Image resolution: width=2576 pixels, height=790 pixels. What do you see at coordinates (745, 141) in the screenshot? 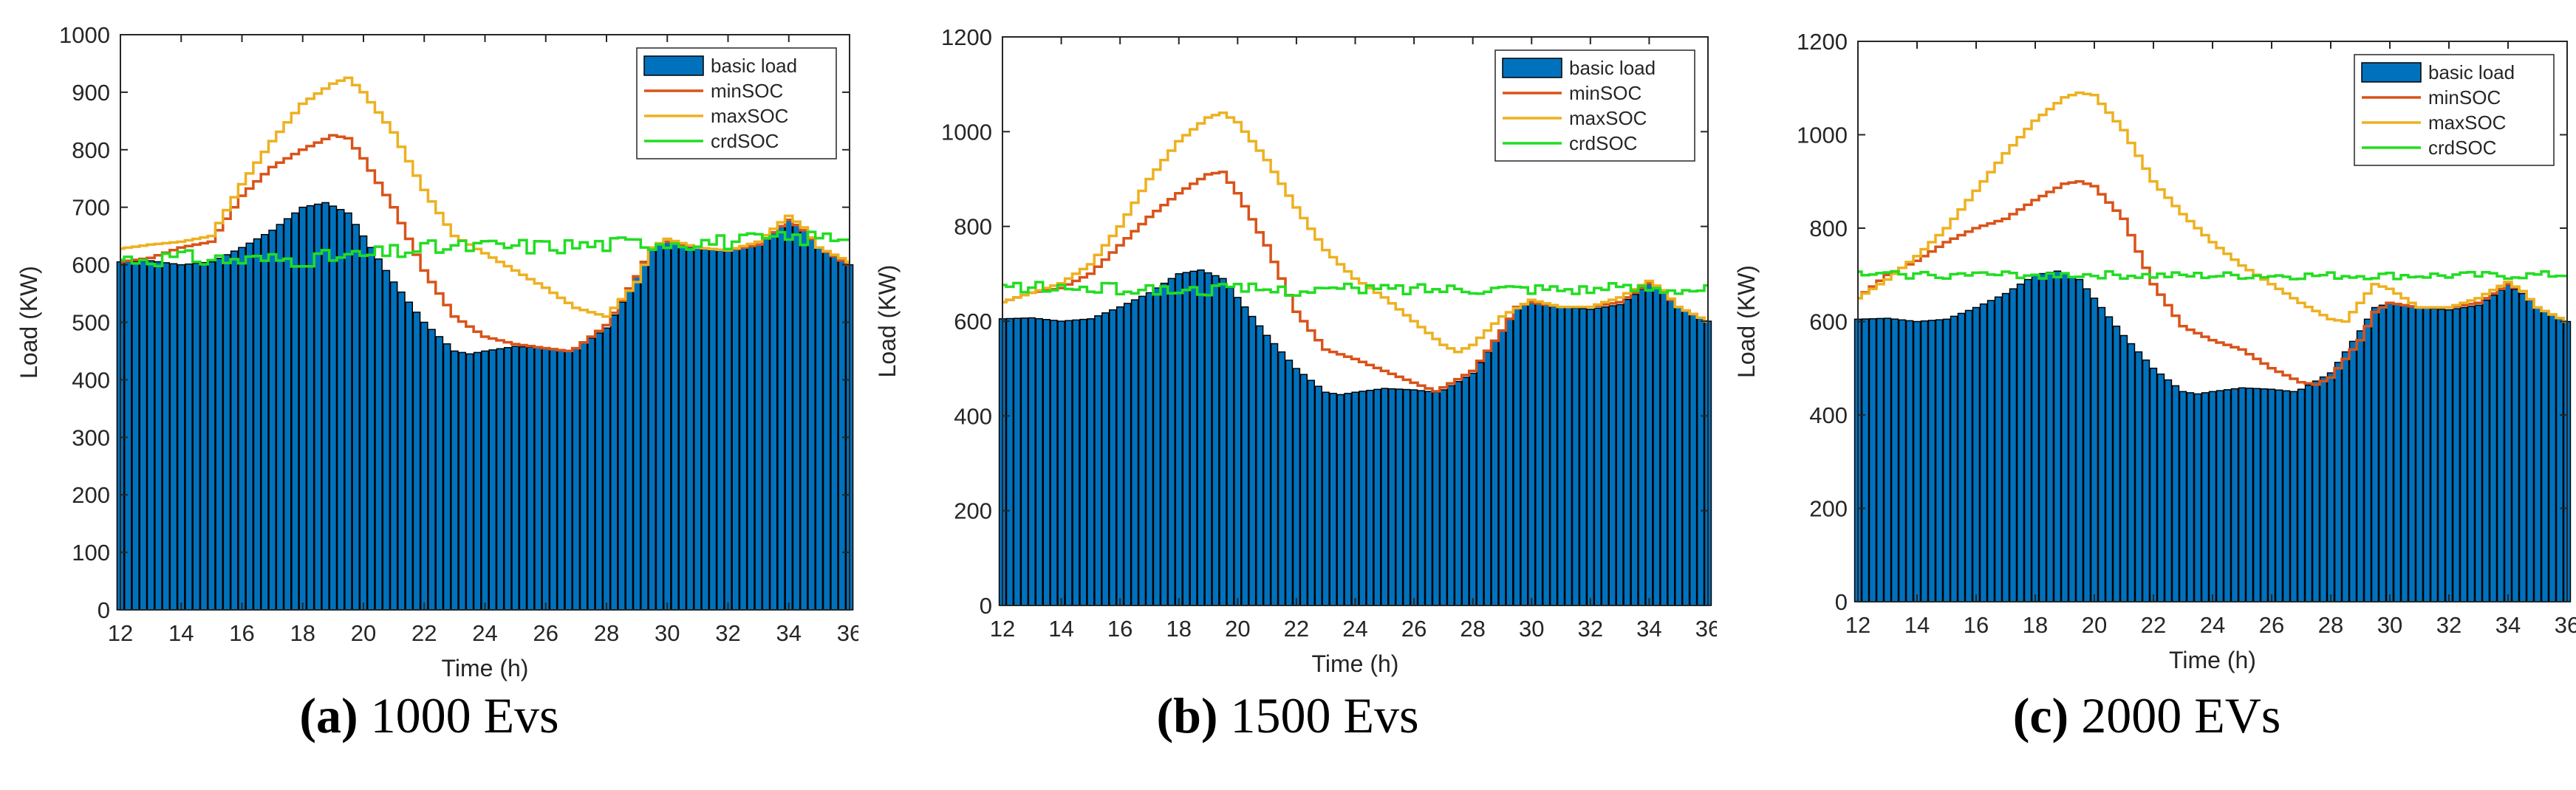
I see `legend-label: crdSOC` at bounding box center [745, 141].